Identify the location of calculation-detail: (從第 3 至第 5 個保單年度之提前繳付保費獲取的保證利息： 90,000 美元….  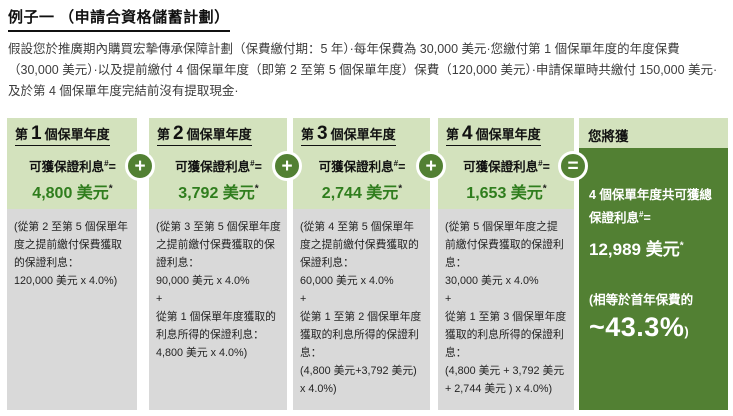
(218, 309).